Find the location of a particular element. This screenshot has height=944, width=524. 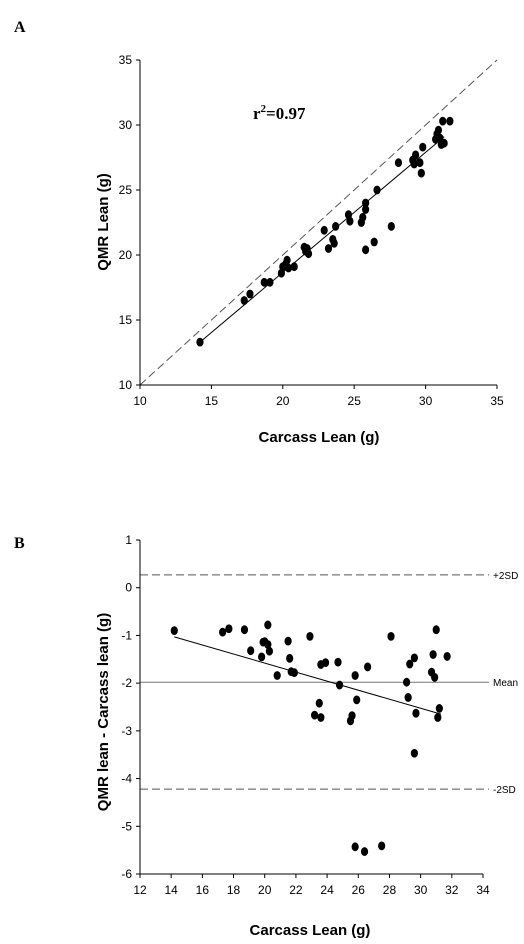

panel-a-regression-line is located at coordinates (322, 239).